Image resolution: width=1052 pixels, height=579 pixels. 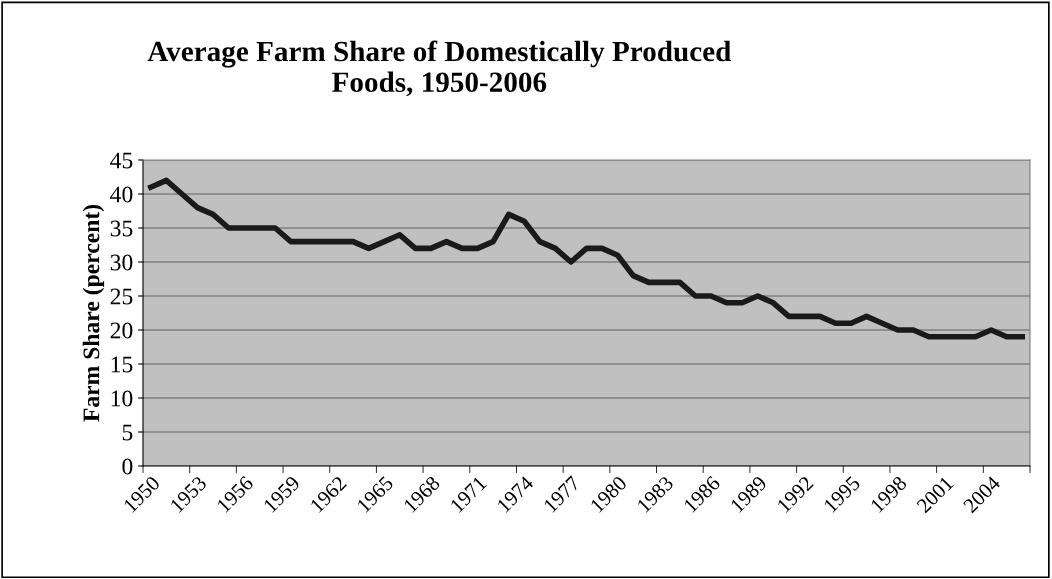 What do you see at coordinates (127, 466) in the screenshot?
I see `y-tick-label: 0` at bounding box center [127, 466].